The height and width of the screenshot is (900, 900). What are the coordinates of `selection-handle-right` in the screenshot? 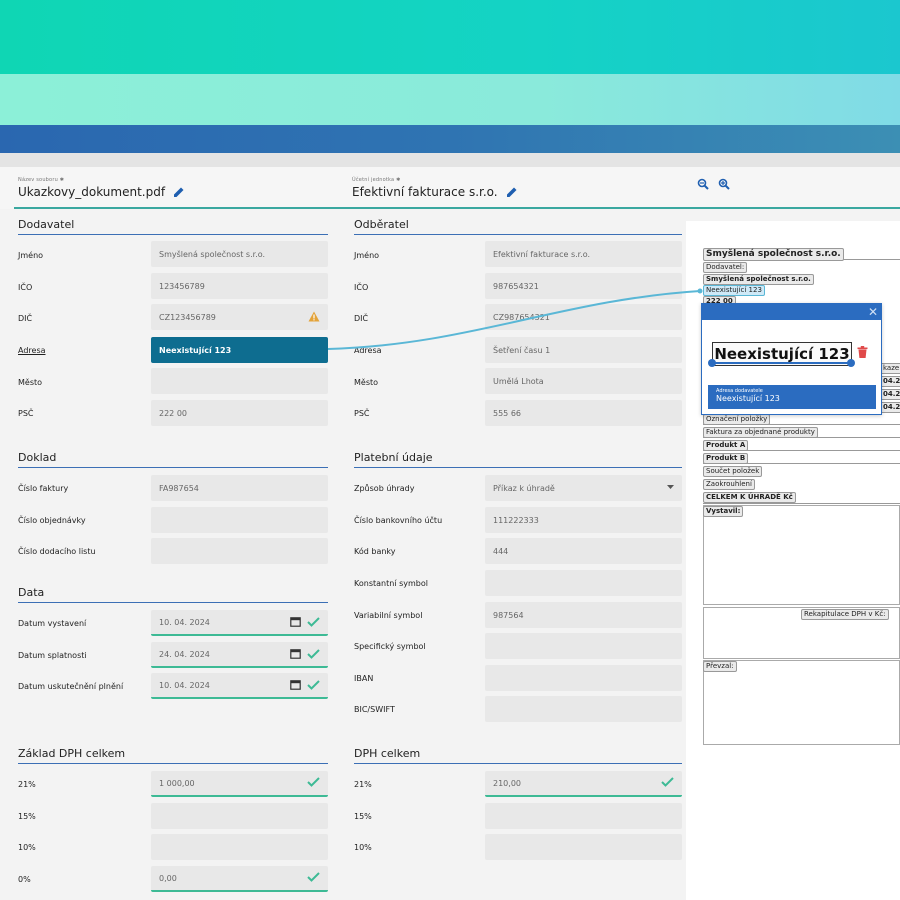 It's located at (851, 363).